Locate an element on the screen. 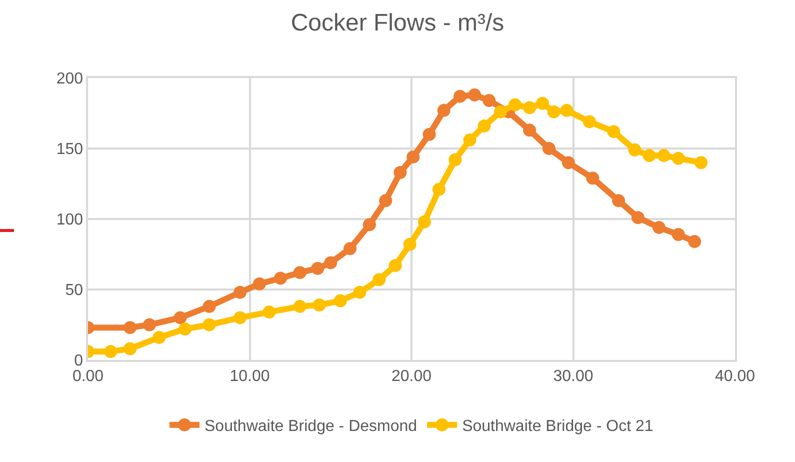 The image size is (795, 462). x-tick-label: 0.00 is located at coordinates (88, 376).